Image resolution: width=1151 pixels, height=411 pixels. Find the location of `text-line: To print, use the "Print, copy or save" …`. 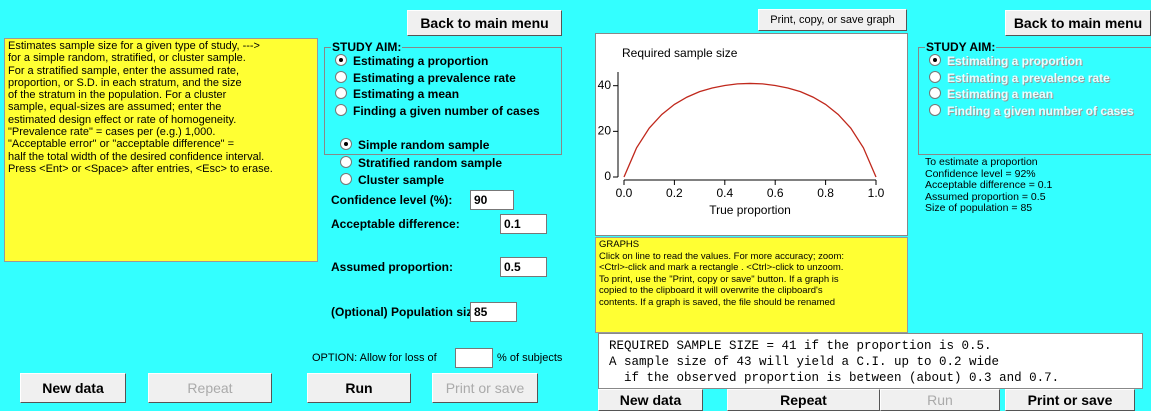

text-line: To print, use the "Print, copy or save" … is located at coordinates (719, 279).